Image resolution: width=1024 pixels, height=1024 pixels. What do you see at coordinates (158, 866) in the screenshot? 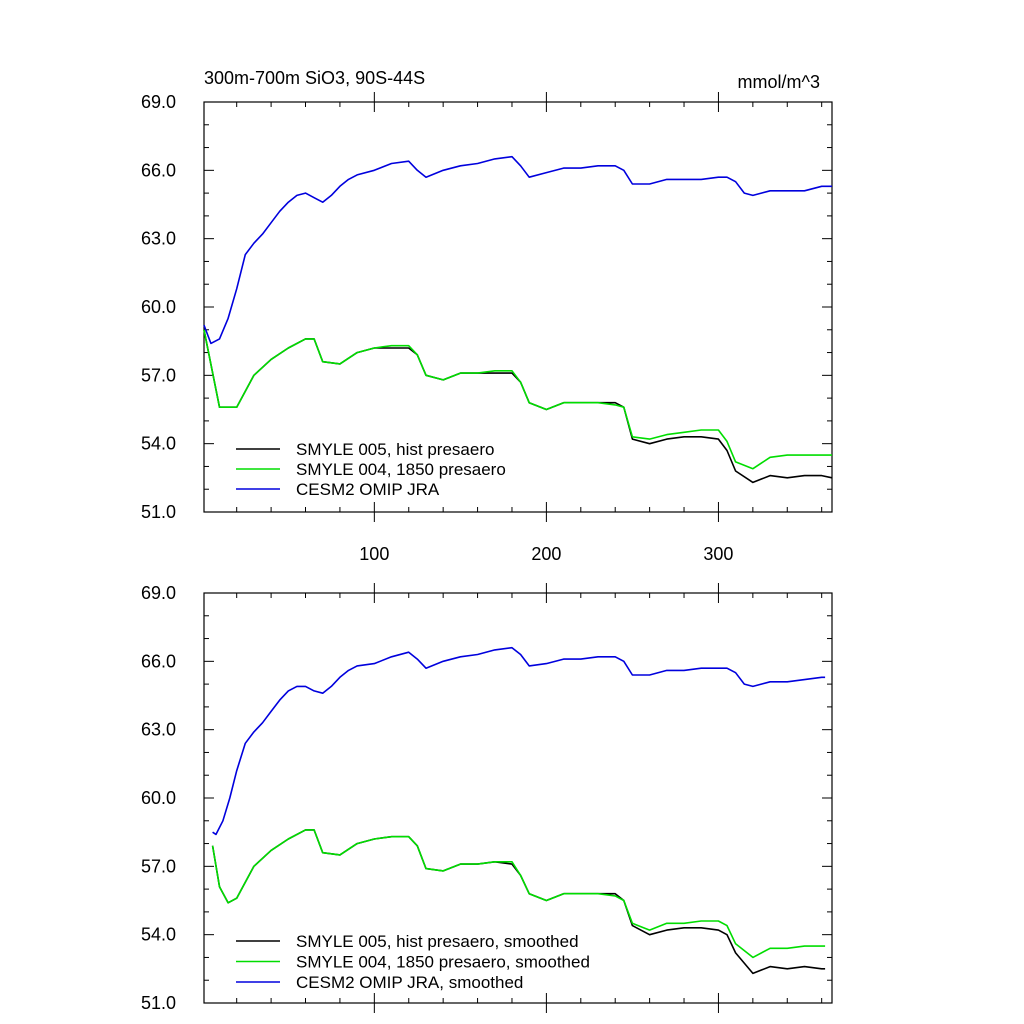
I see `panel2-ytick-label: 57.0` at bounding box center [158, 866].